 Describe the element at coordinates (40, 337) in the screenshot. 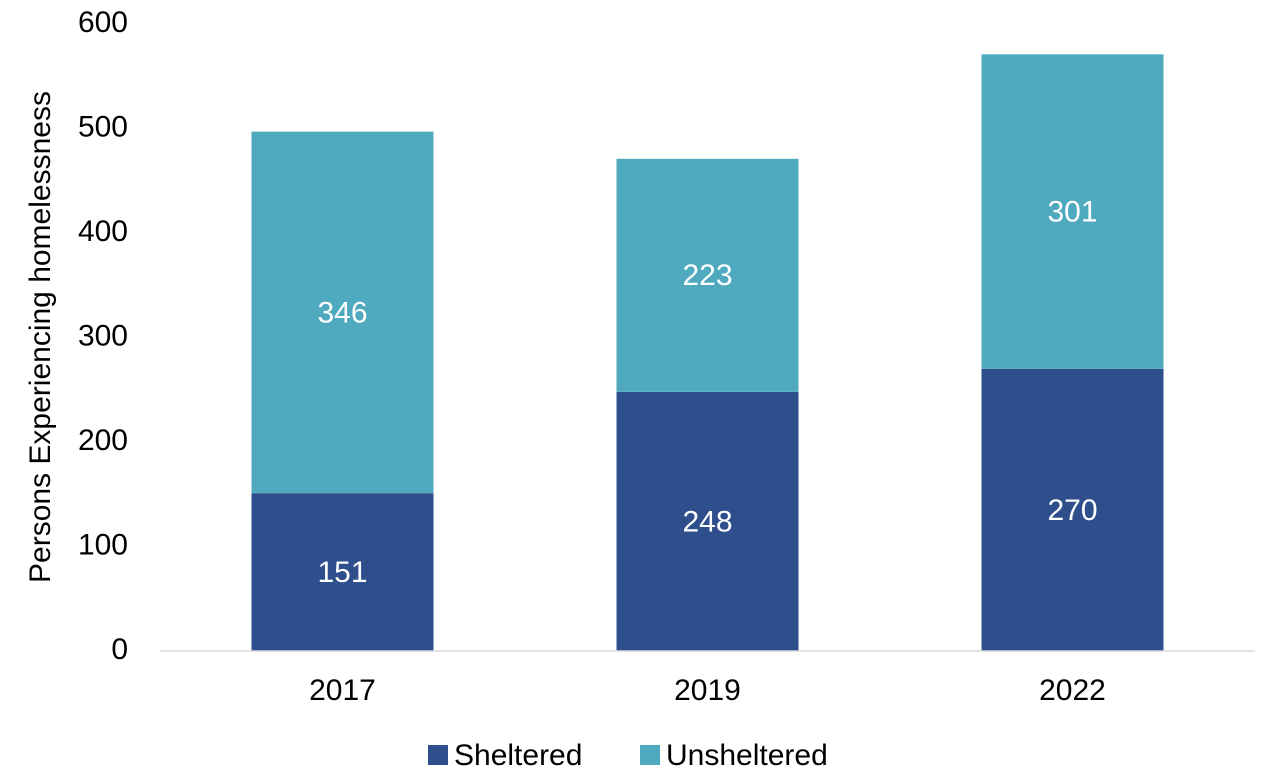

I see `y-axis-label: Persons Experiencing homelessness` at that location.